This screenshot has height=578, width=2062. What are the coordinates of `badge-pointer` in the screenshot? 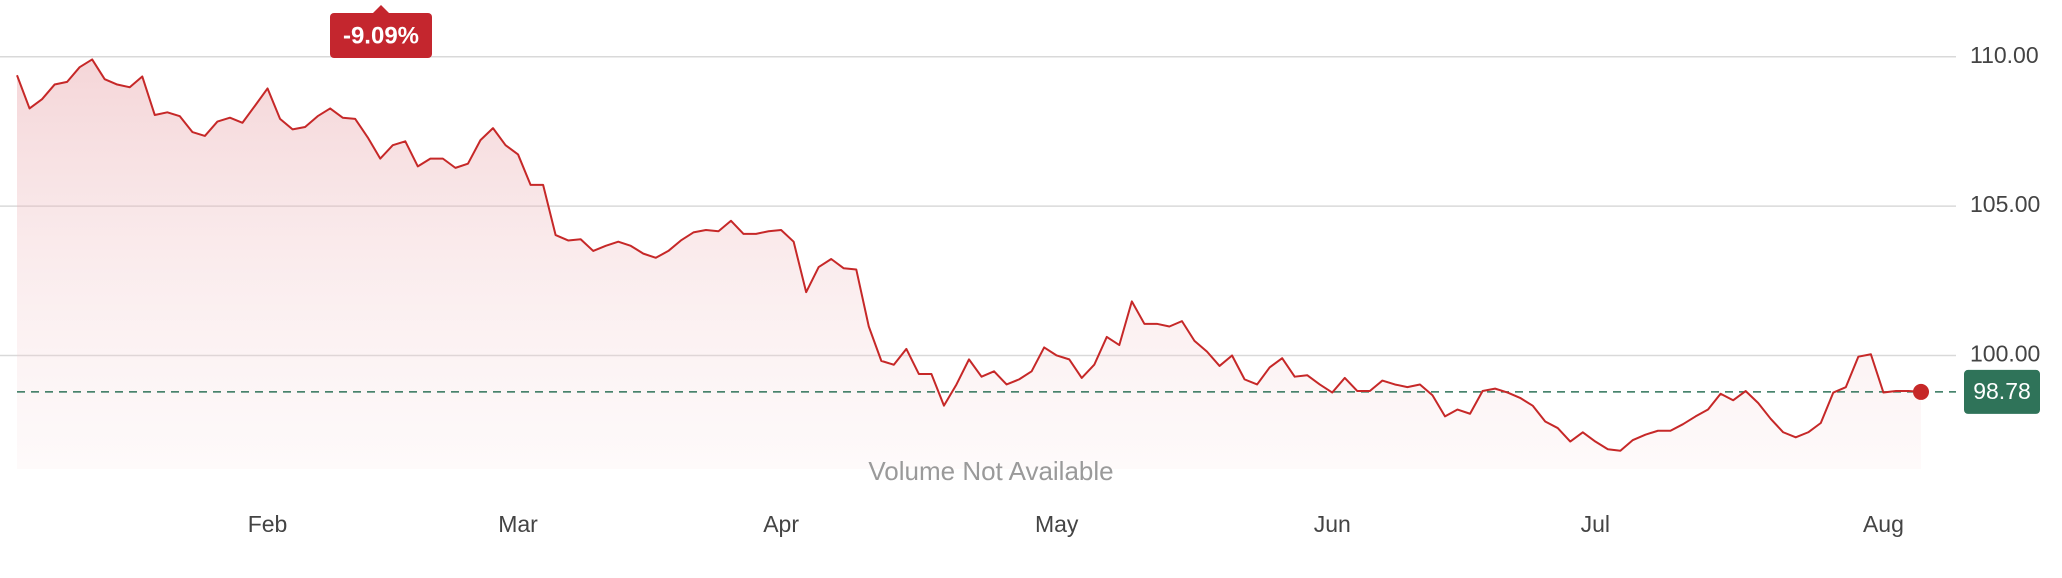 It's located at (381, 9).